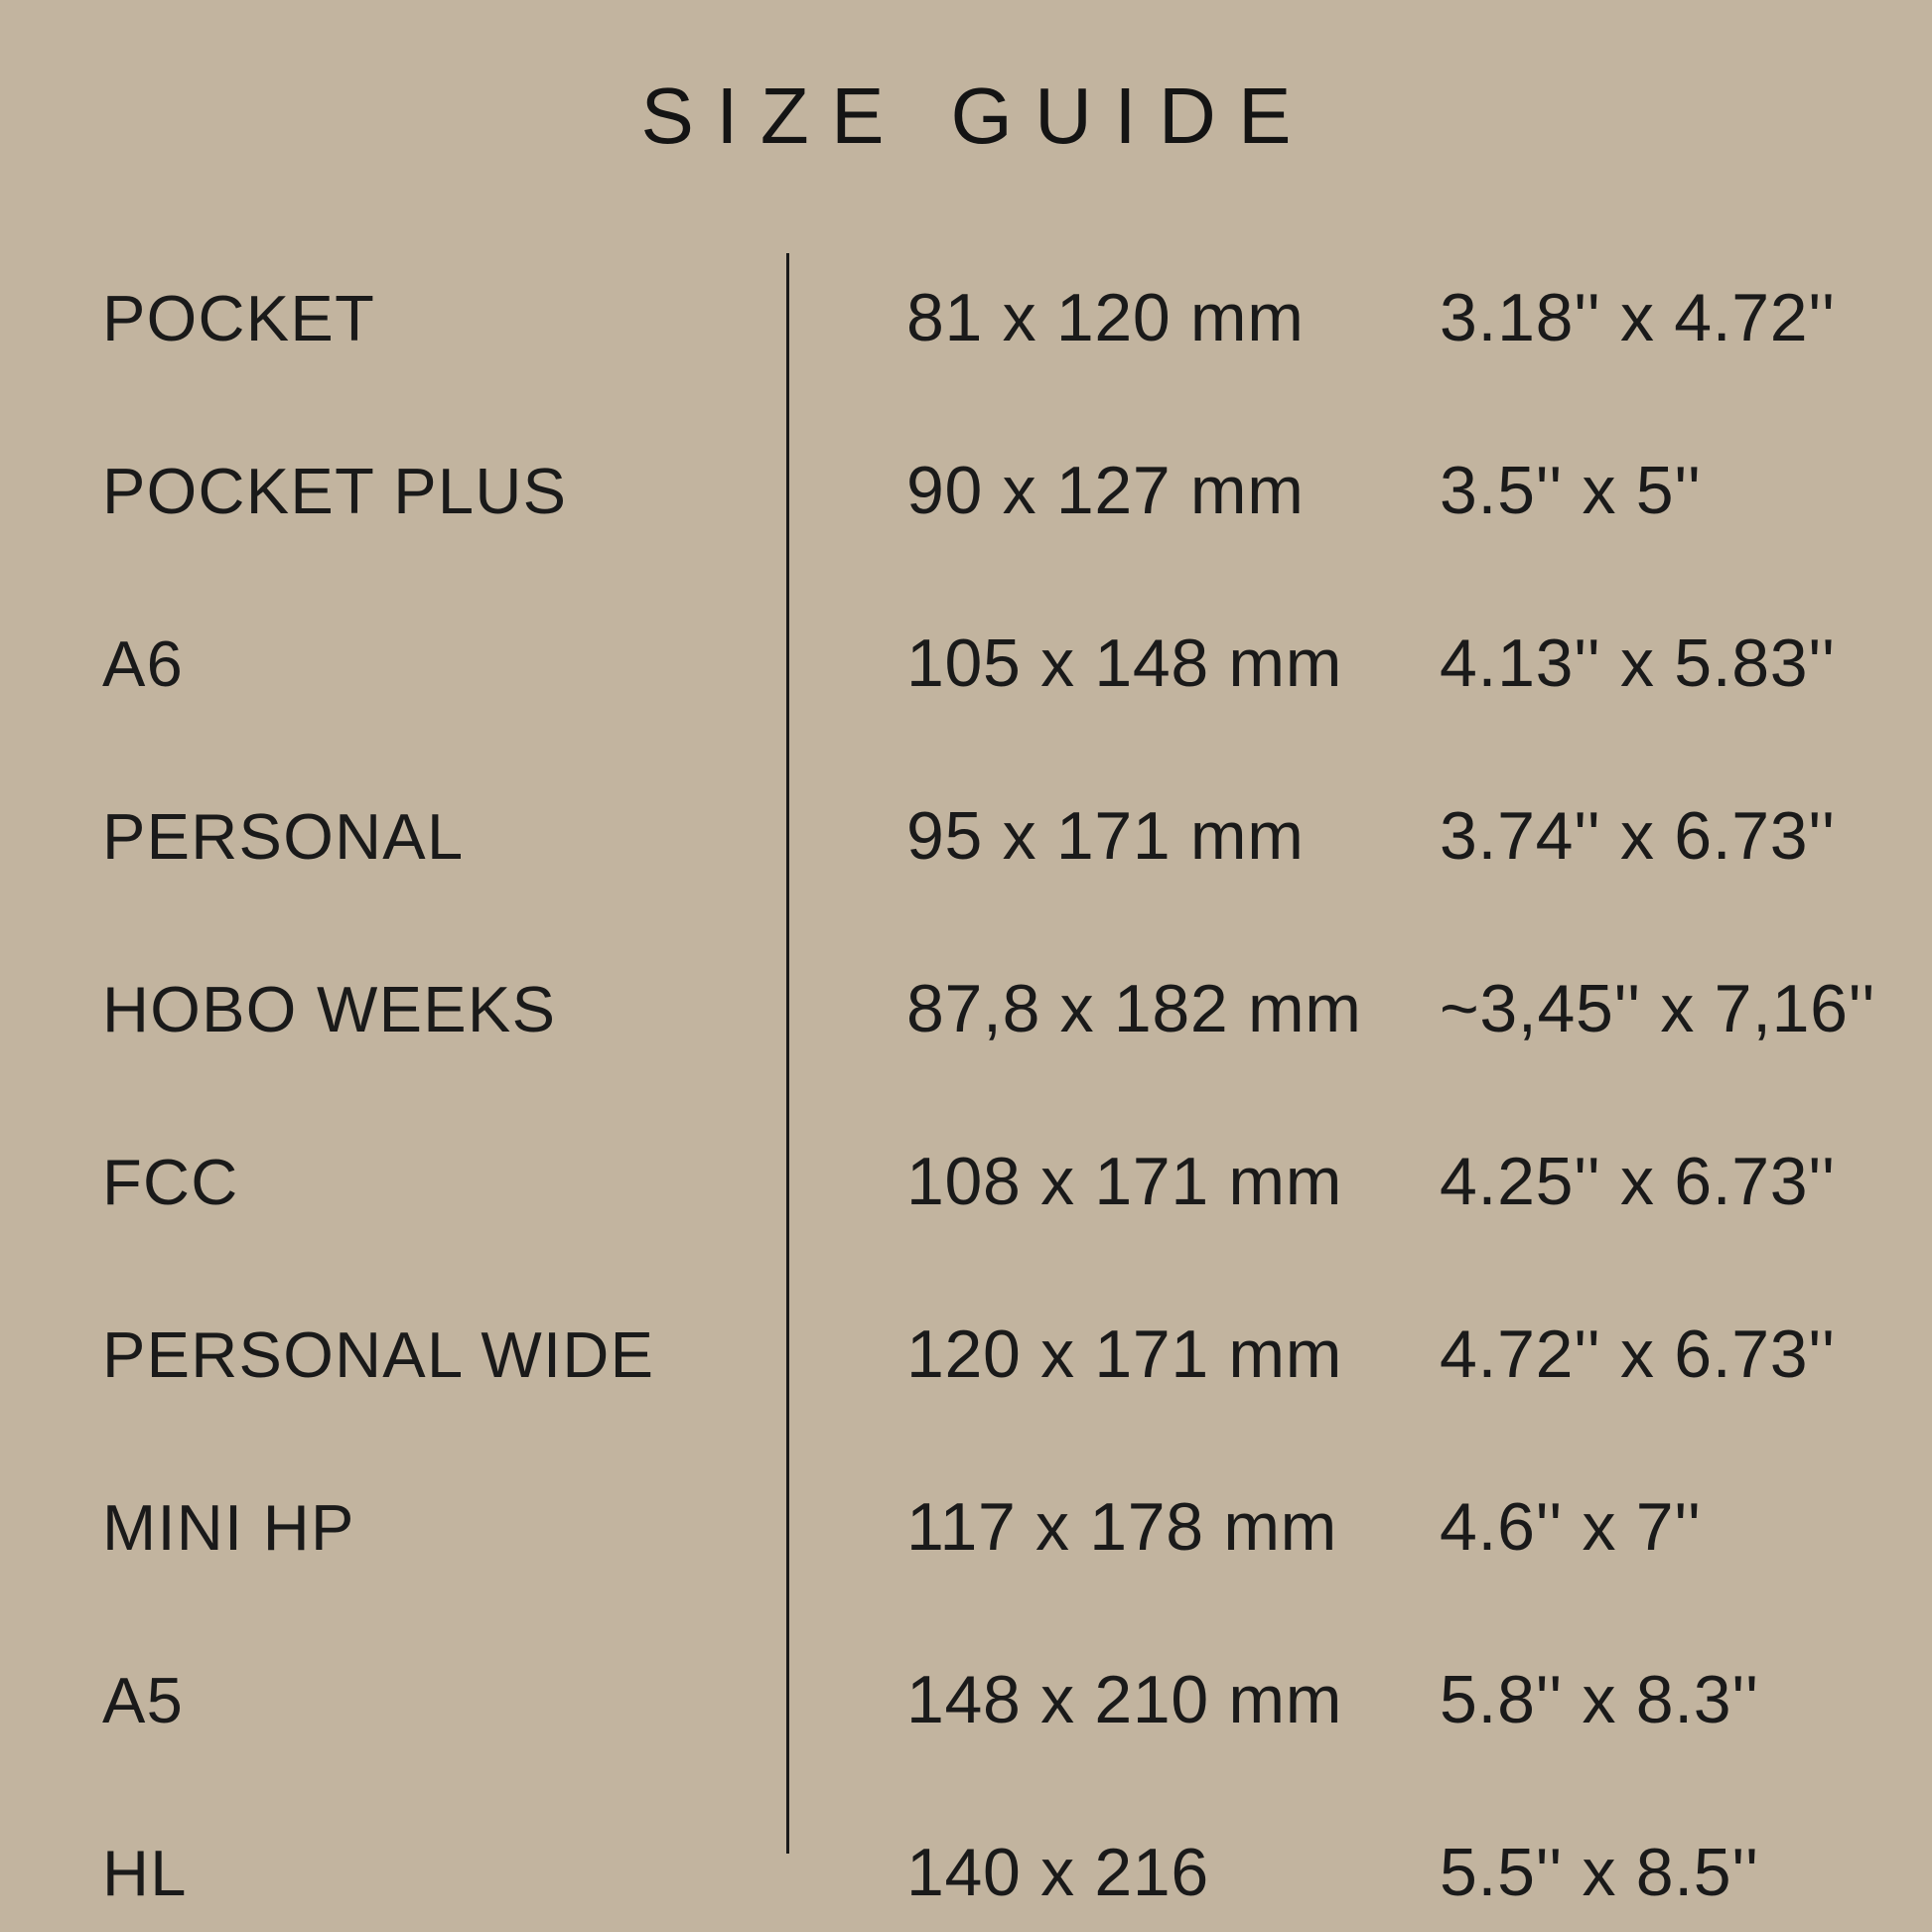 This screenshot has height=1932, width=1932. What do you see at coordinates (1058, 1873) in the screenshot?
I see `size-mm: 140 x 216` at bounding box center [1058, 1873].